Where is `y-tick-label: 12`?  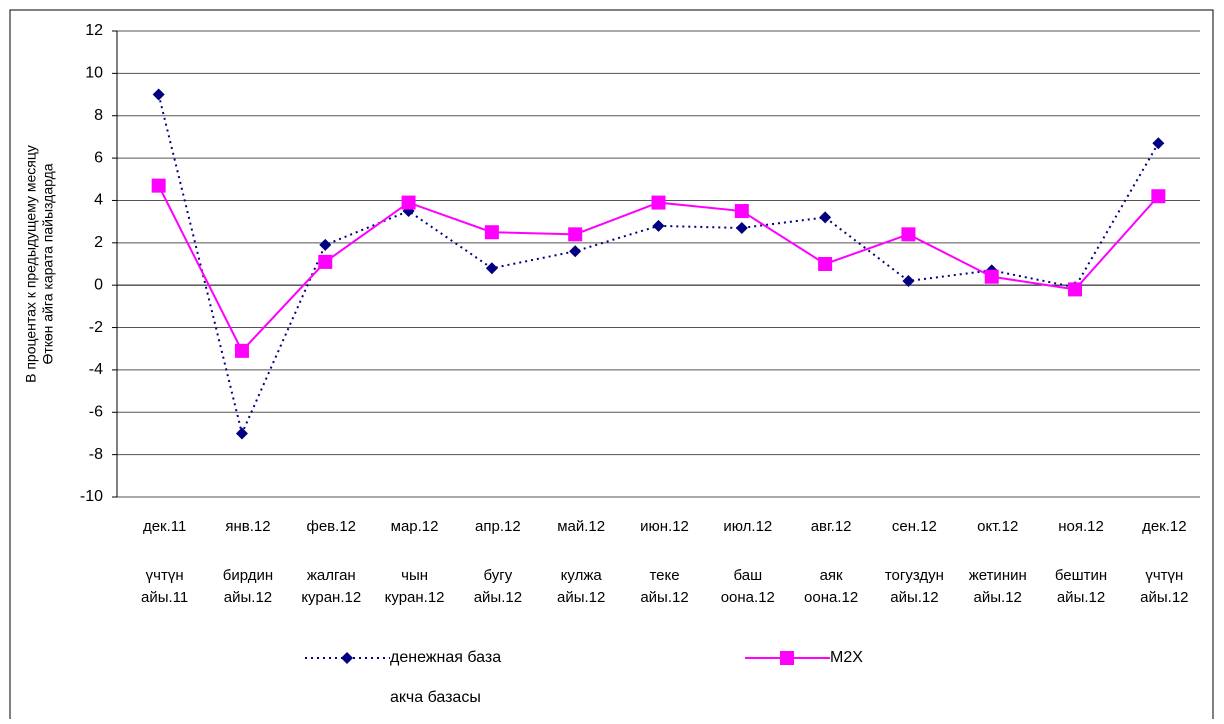
y-tick-label: 12 is located at coordinates (94, 30).